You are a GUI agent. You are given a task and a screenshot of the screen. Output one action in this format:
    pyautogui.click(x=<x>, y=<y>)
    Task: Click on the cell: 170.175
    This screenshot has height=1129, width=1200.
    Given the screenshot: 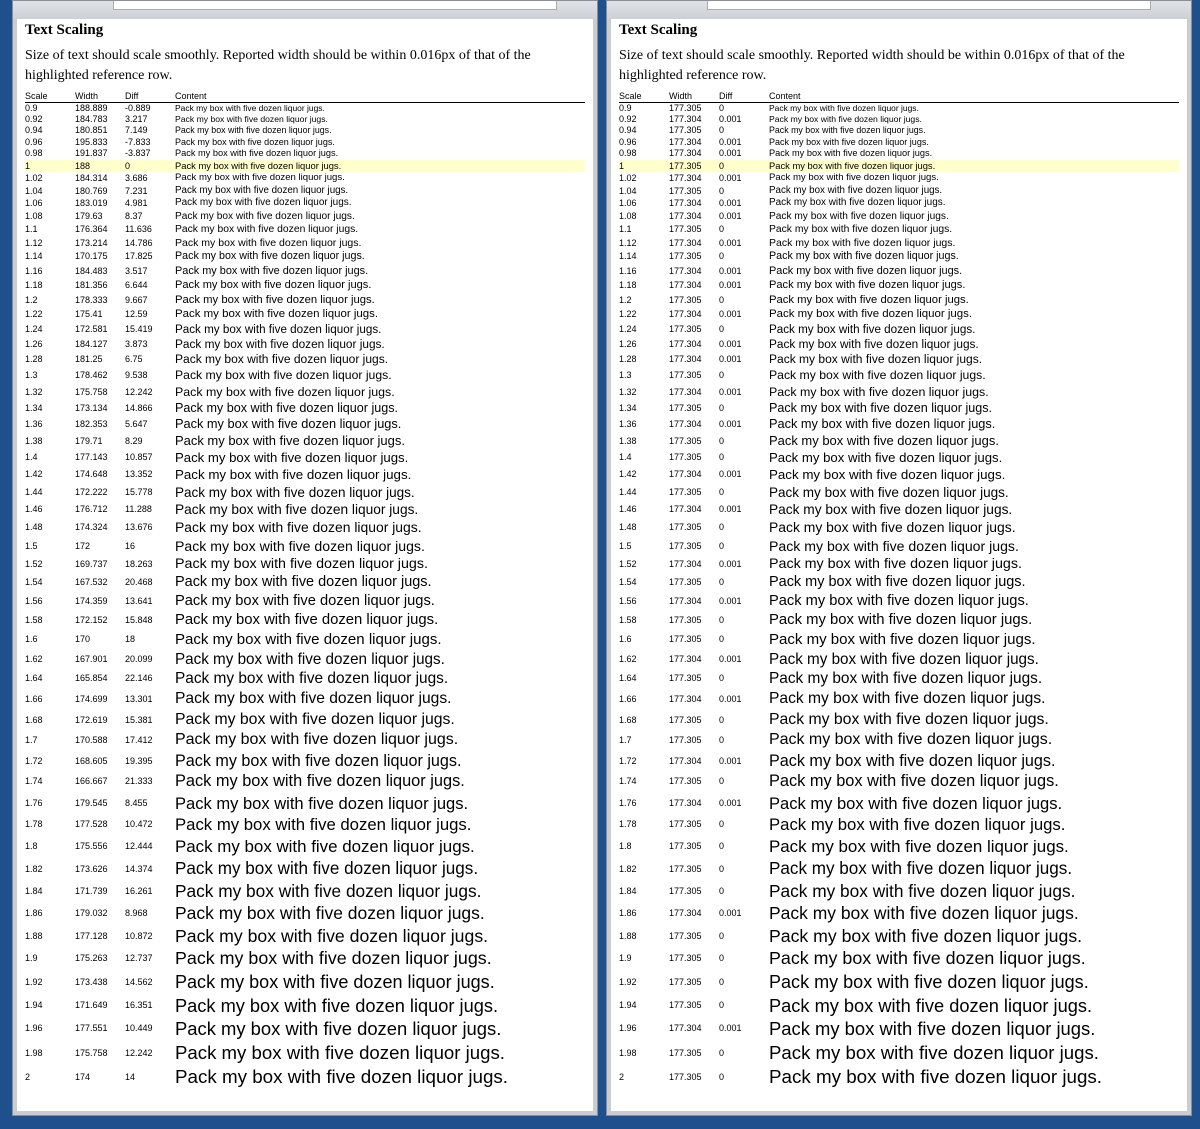 What is the action you would take?
    pyautogui.click(x=91, y=256)
    